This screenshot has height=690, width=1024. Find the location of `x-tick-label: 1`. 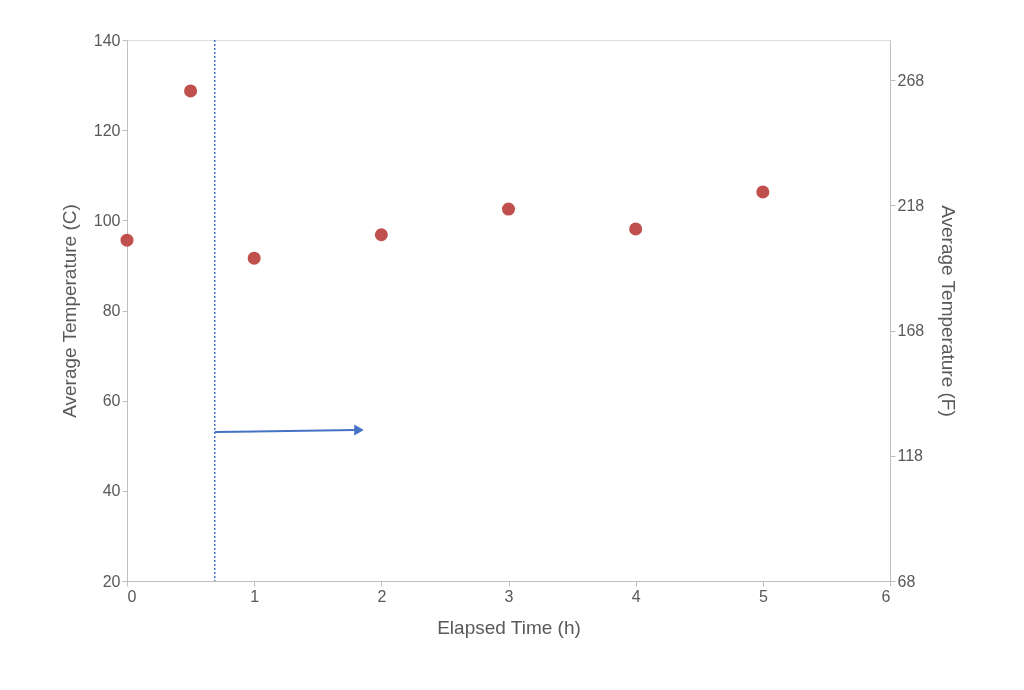

x-tick-label: 1 is located at coordinates (255, 596).